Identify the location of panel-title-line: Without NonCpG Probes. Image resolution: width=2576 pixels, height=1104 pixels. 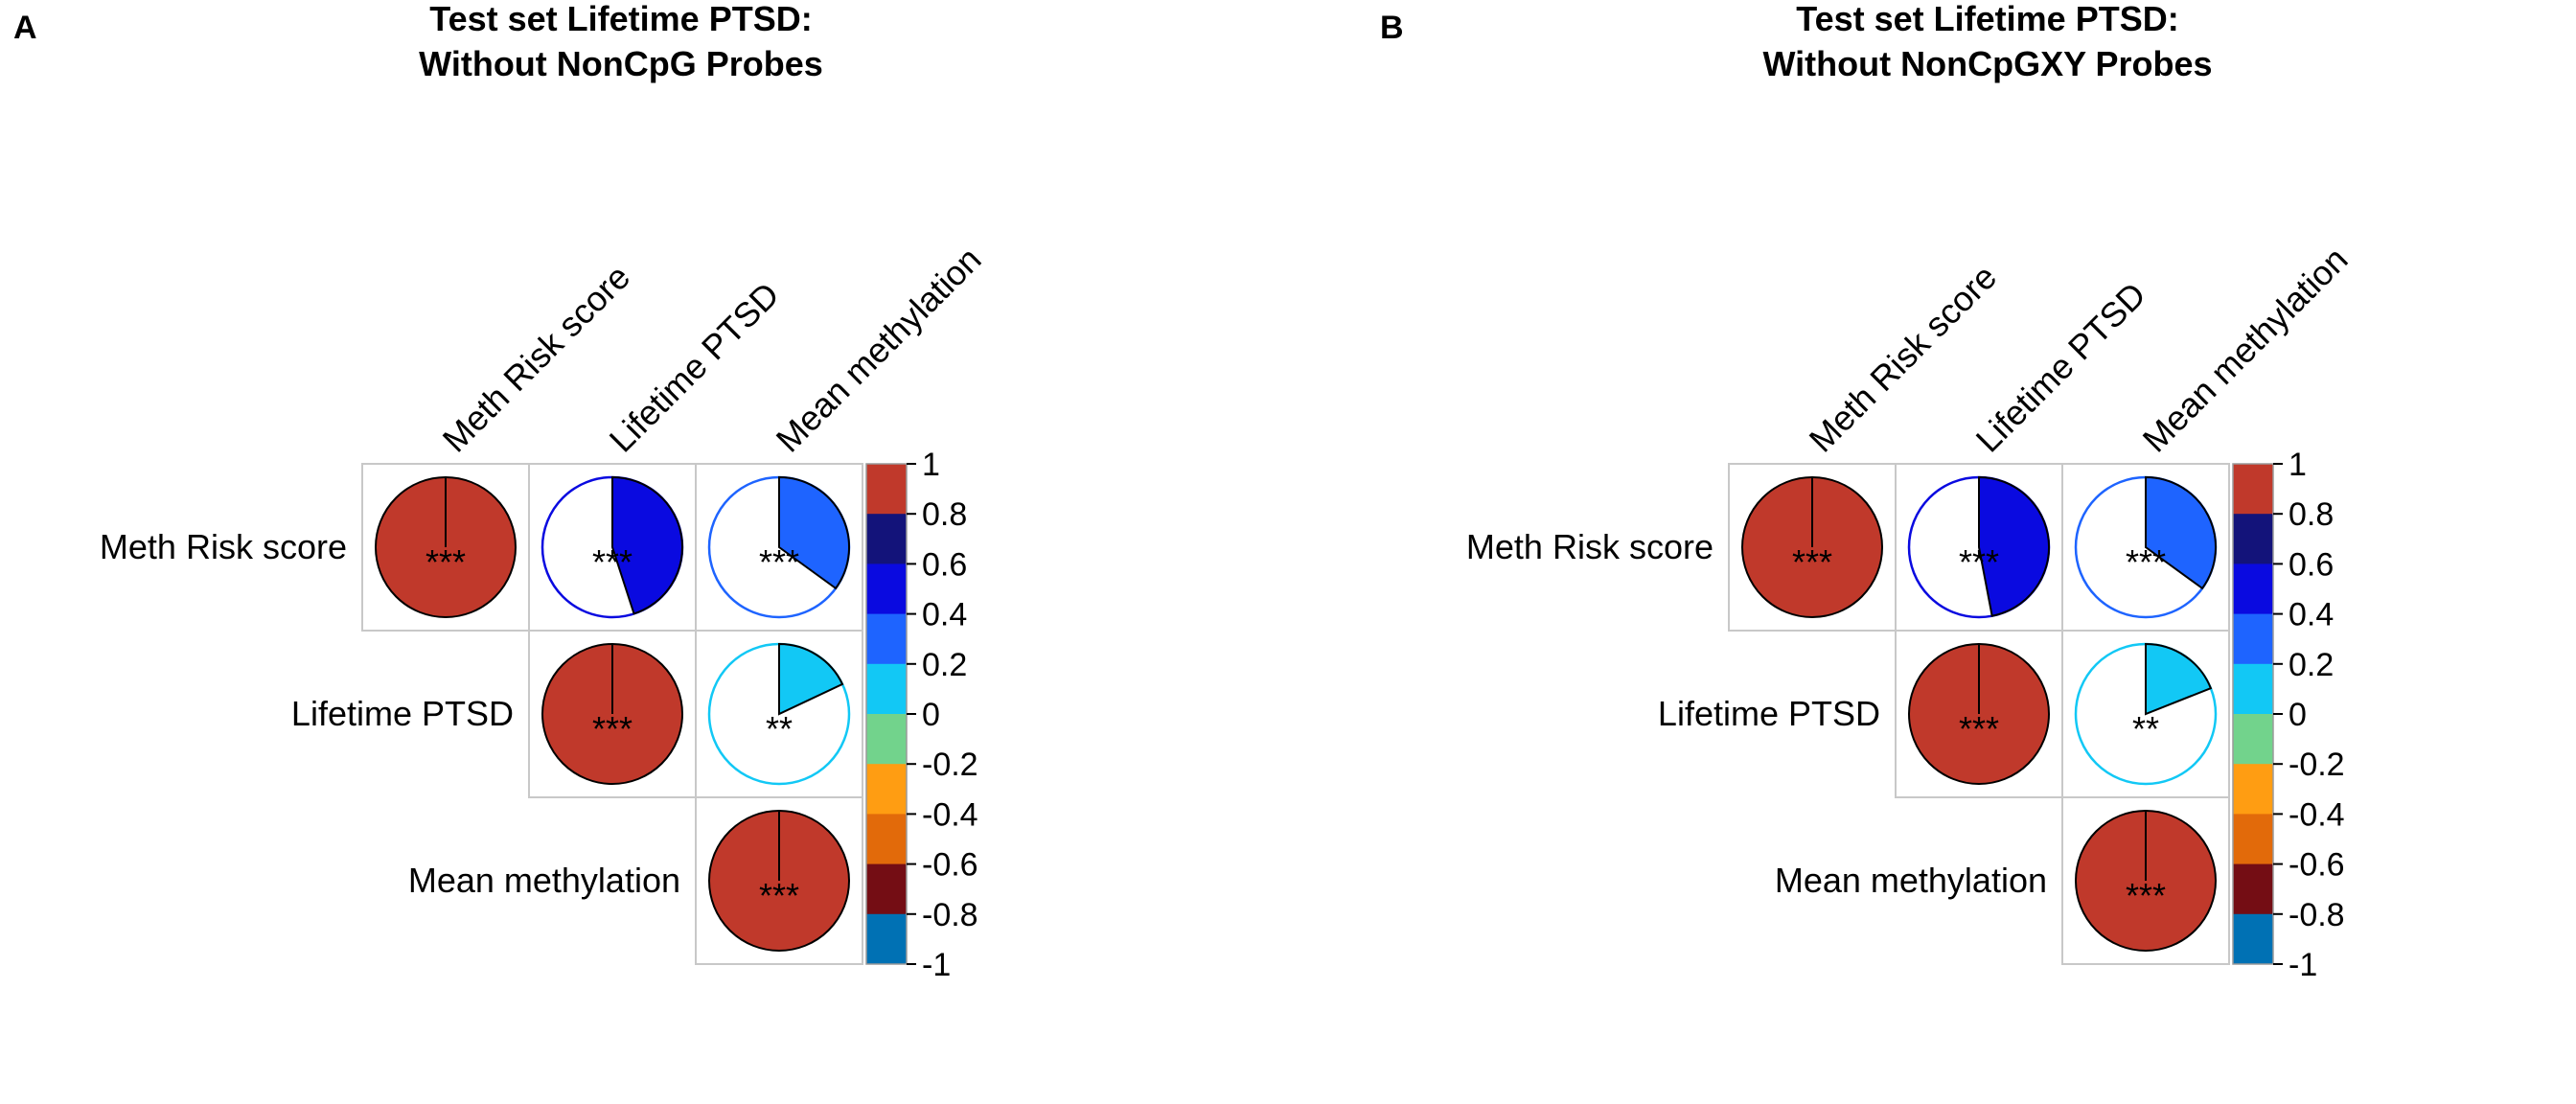
(621, 63).